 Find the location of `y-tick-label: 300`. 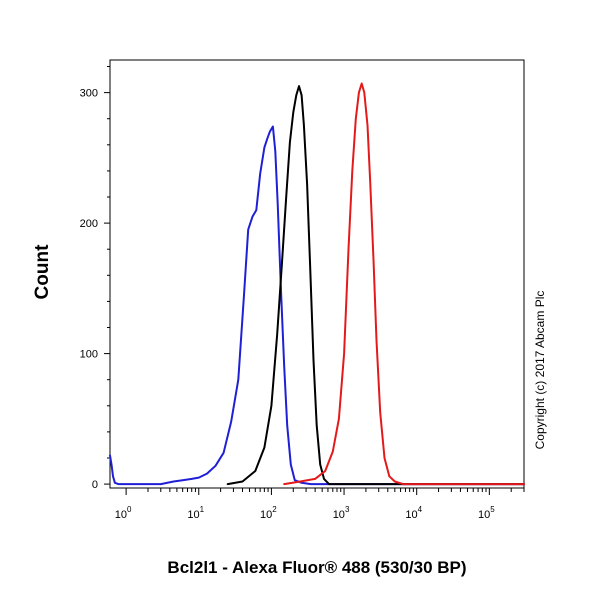

y-tick-label: 300 is located at coordinates (89, 94).